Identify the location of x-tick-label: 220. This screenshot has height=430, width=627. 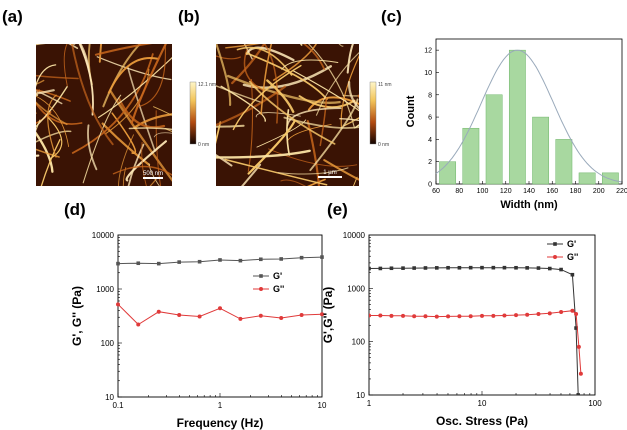
(621, 191).